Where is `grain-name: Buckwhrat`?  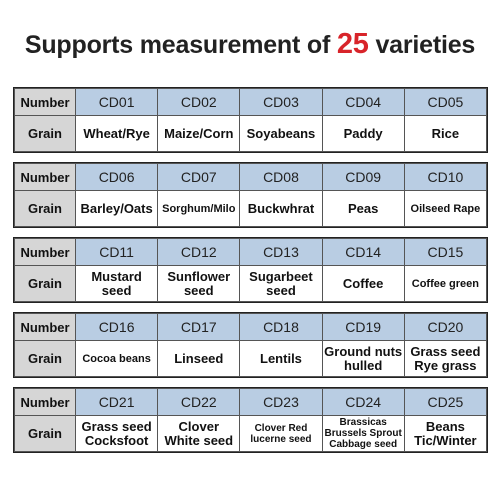 grain-name: Buckwhrat is located at coordinates (281, 208).